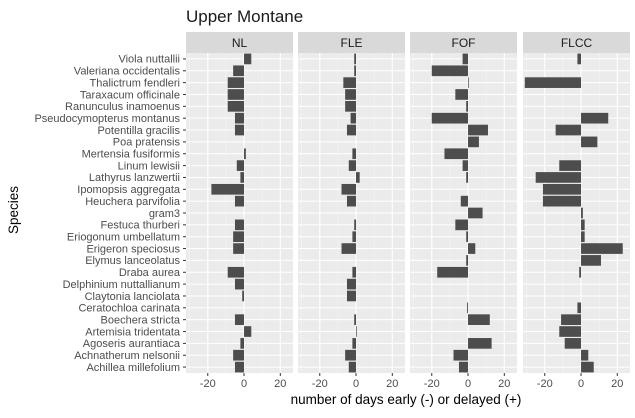 The height and width of the screenshot is (418, 635). Describe the element at coordinates (13, 210) in the screenshot. I see `y-axis-title: Species` at that location.